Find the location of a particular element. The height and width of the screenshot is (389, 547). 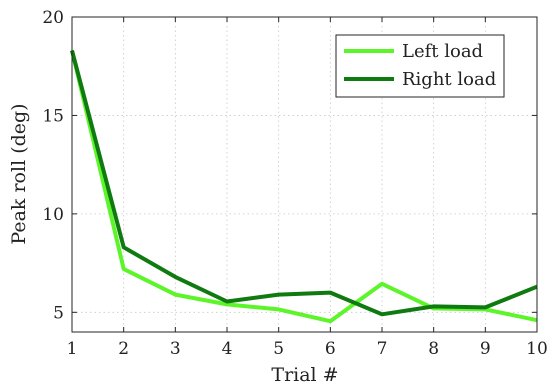

x-tick-label: 4 is located at coordinates (227, 349).